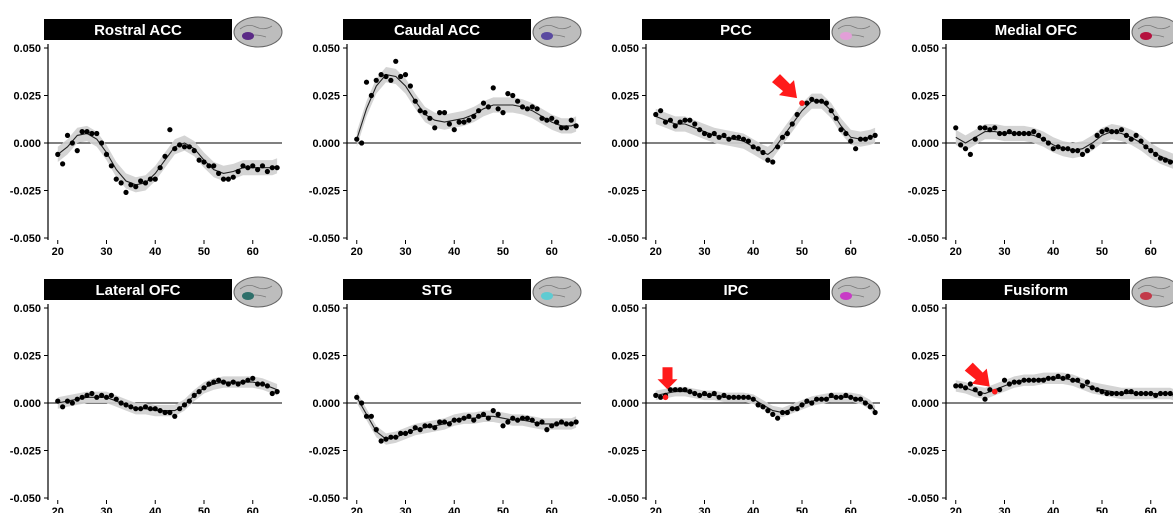 The image size is (1173, 513). I want to click on chart-title: Lateral OFC, so click(137, 290).